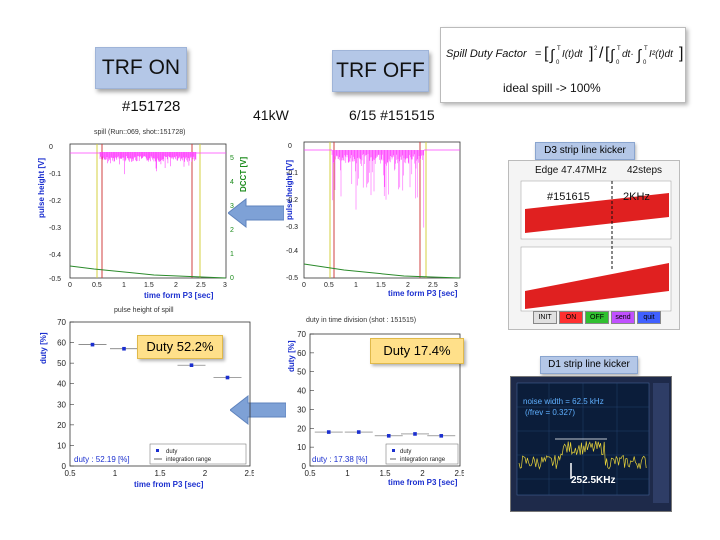  What do you see at coordinates (189, 460) in the screenshot?
I see `duty-on-legend-range: integration range` at bounding box center [189, 460].